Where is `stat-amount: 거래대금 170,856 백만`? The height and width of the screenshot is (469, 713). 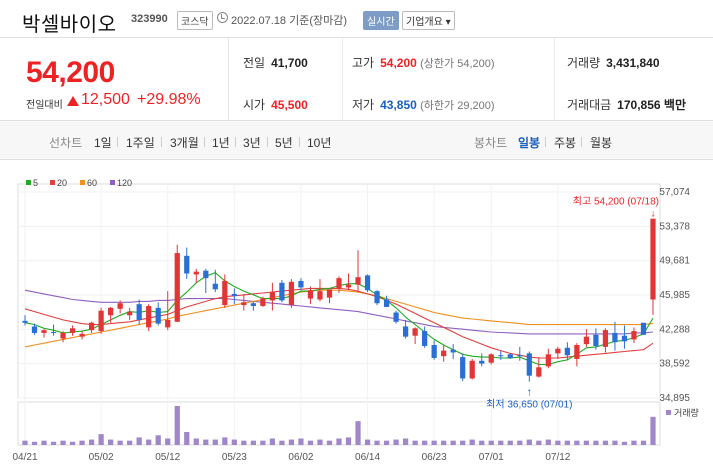
stat-amount: 거래대금 170,856 백만 is located at coordinates (626, 104).